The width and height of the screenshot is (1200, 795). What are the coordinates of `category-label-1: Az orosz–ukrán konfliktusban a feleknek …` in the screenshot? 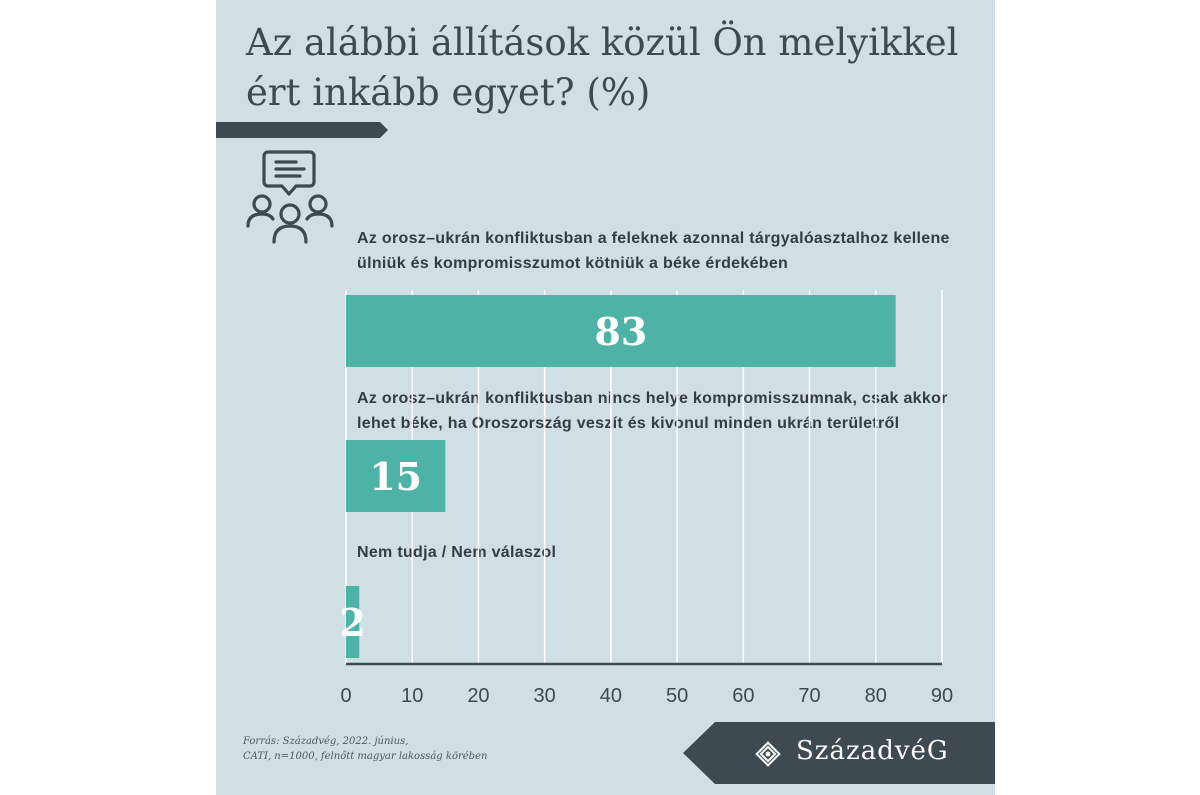 It's located at (653, 251).